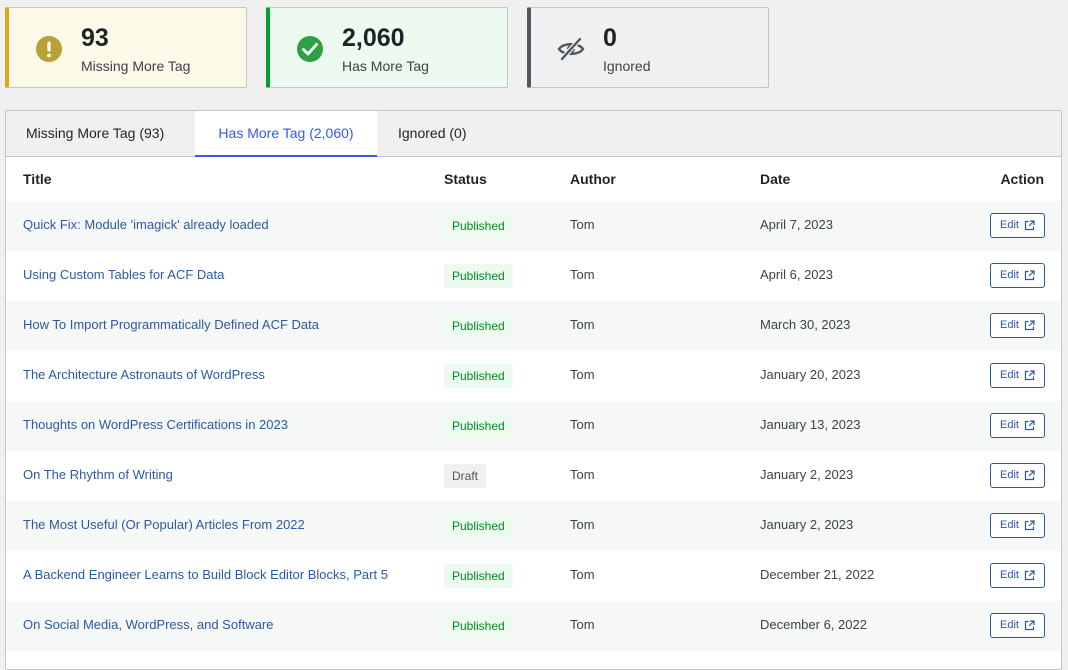  What do you see at coordinates (533, 179) in the screenshot?
I see `table-header: Title Status Author Date Action` at bounding box center [533, 179].